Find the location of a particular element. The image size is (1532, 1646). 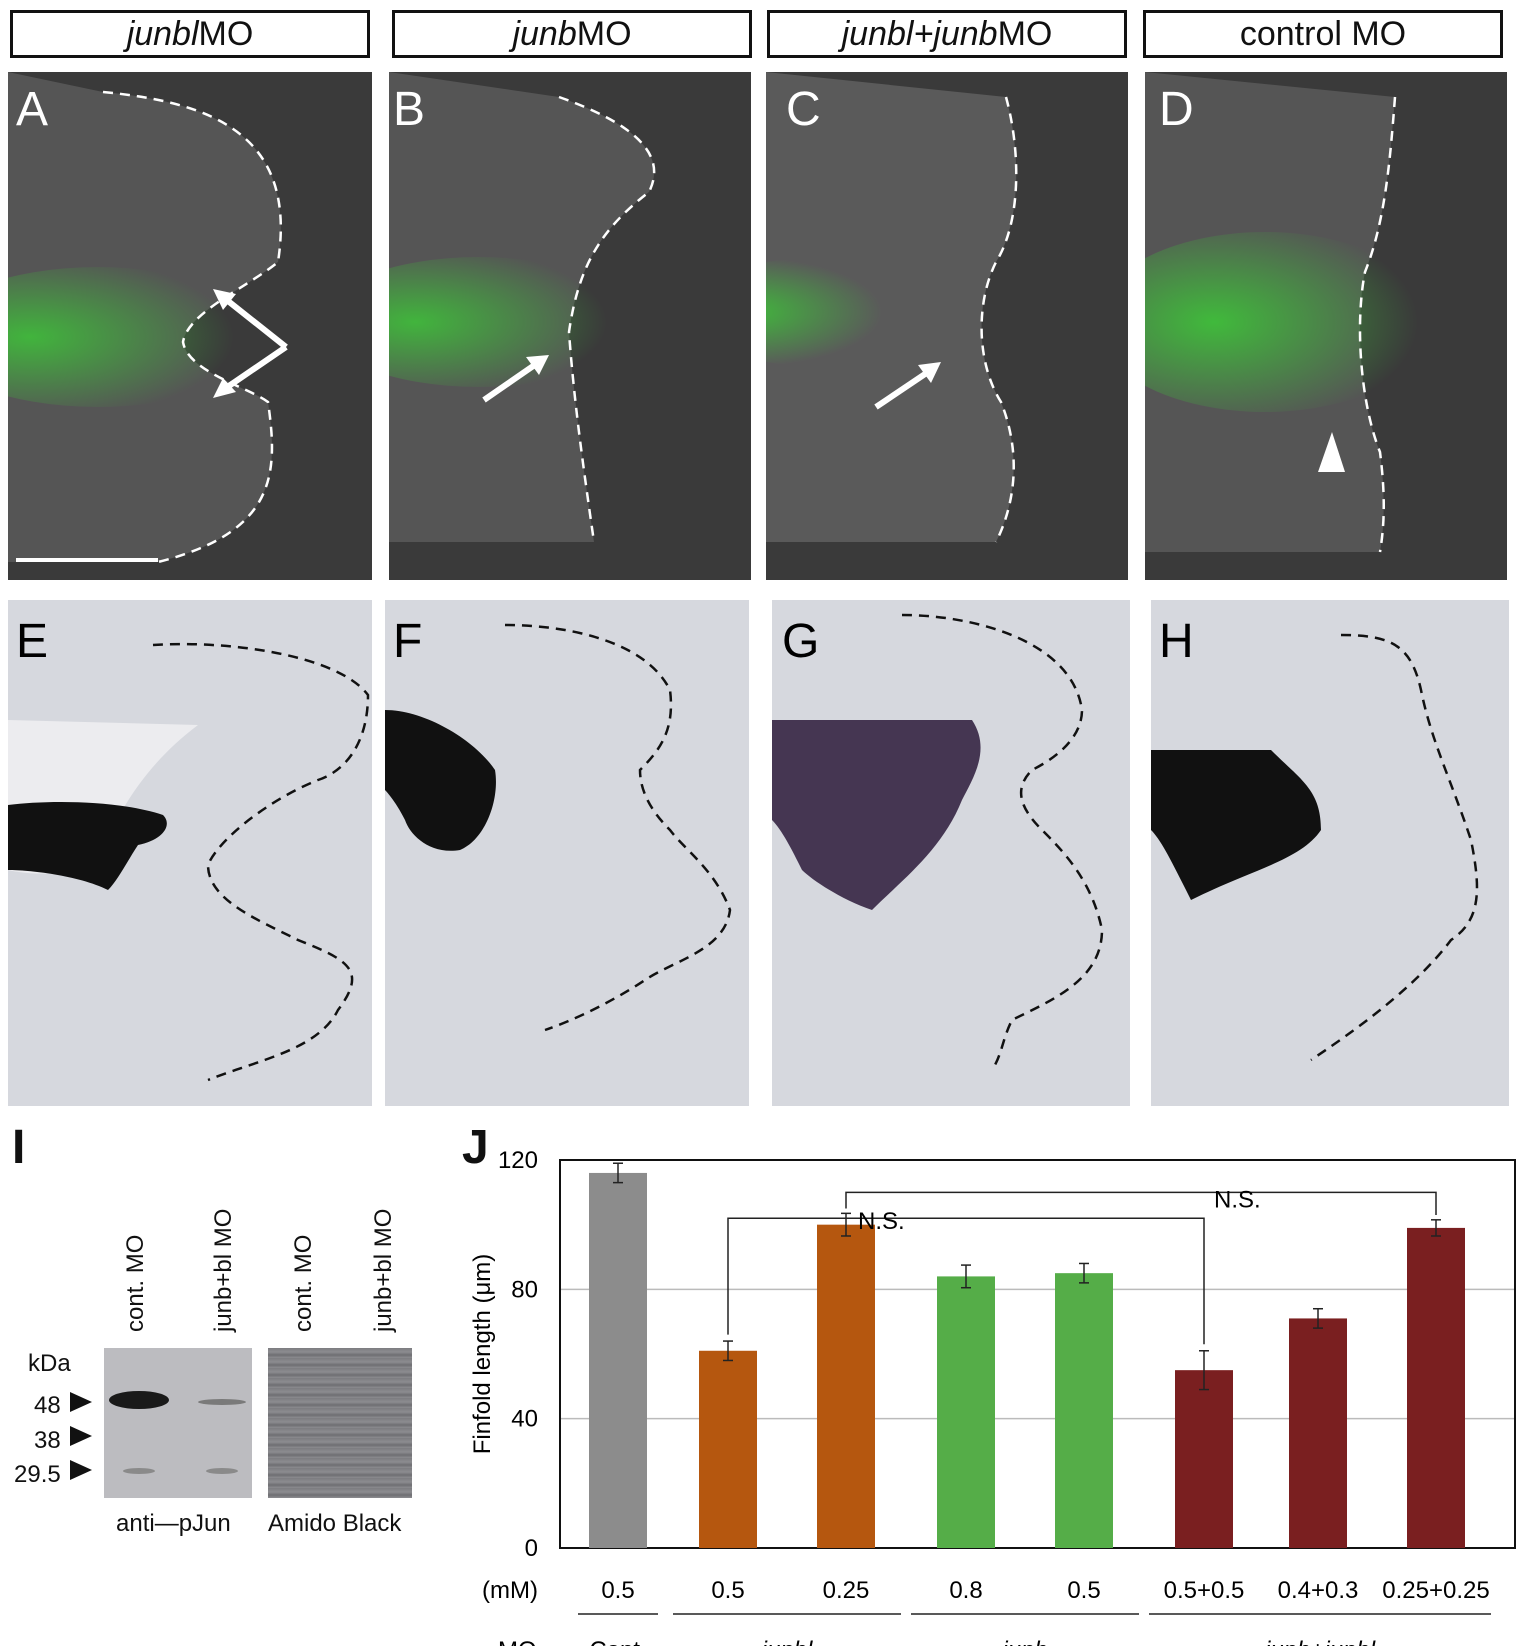

header-junbl-mo: junbl MO is located at coordinates (190, 34).